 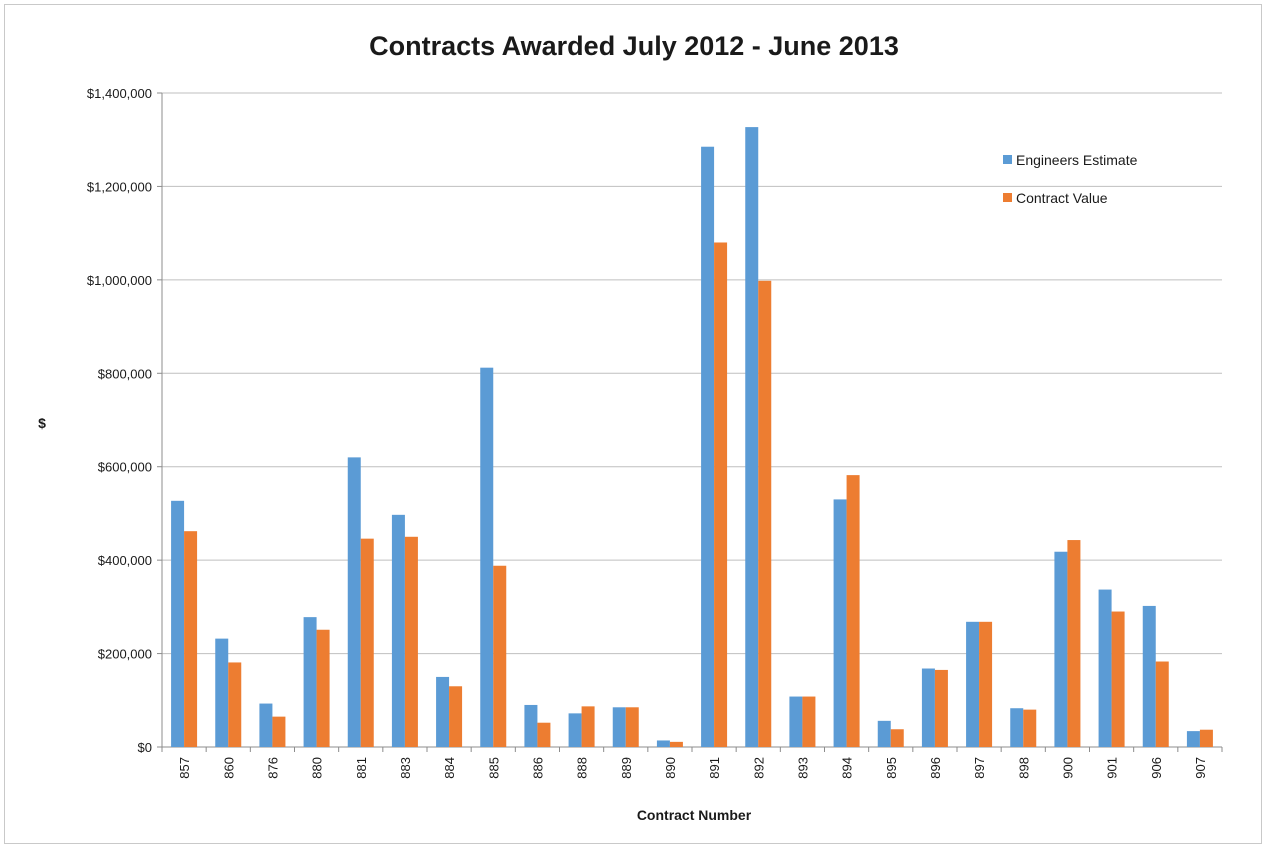 What do you see at coordinates (1062, 198) in the screenshot?
I see `legend-label: Contract Value` at bounding box center [1062, 198].